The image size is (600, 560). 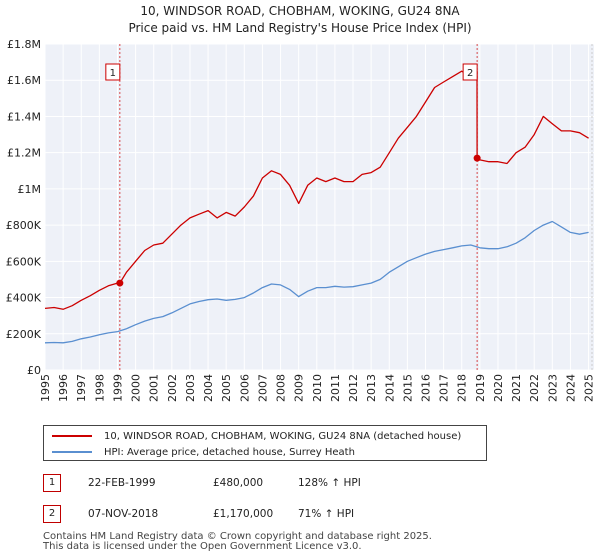 What do you see at coordinates (407, 388) in the screenshot?
I see `x-tick-label: 2015` at bounding box center [407, 388].